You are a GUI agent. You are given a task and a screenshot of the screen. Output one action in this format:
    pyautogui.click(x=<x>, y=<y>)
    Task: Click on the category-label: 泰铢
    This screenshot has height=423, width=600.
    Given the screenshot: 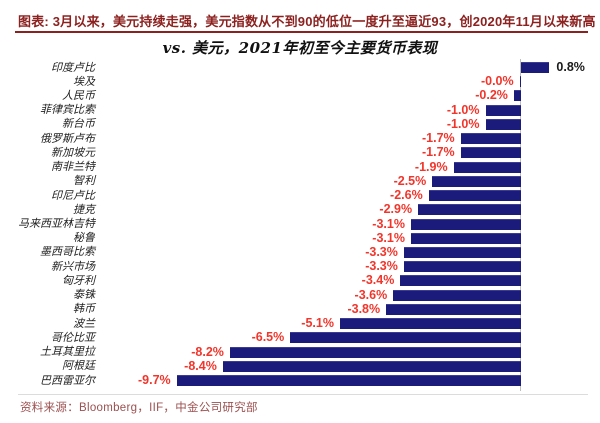 What is the action you would take?
    pyautogui.click(x=84, y=295)
    